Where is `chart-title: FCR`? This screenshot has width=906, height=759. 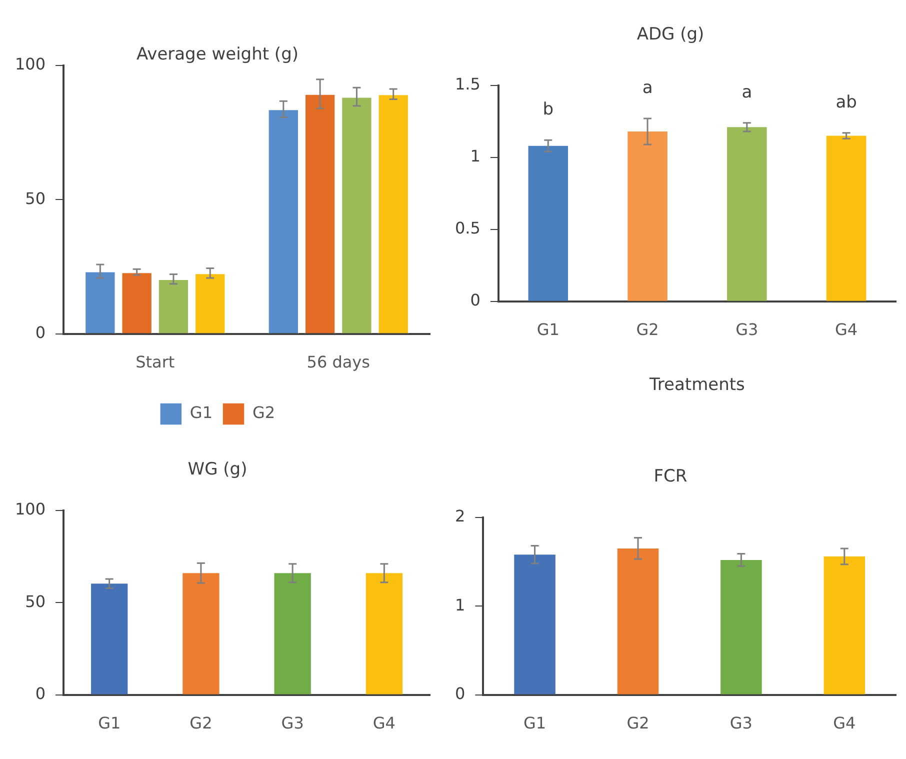
chart-title: FCR is located at coordinates (671, 476).